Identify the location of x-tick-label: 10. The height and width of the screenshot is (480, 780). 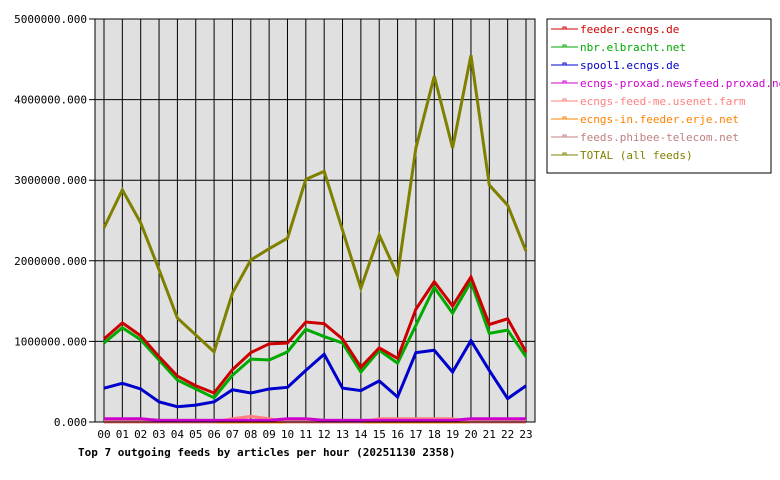
(287, 434).